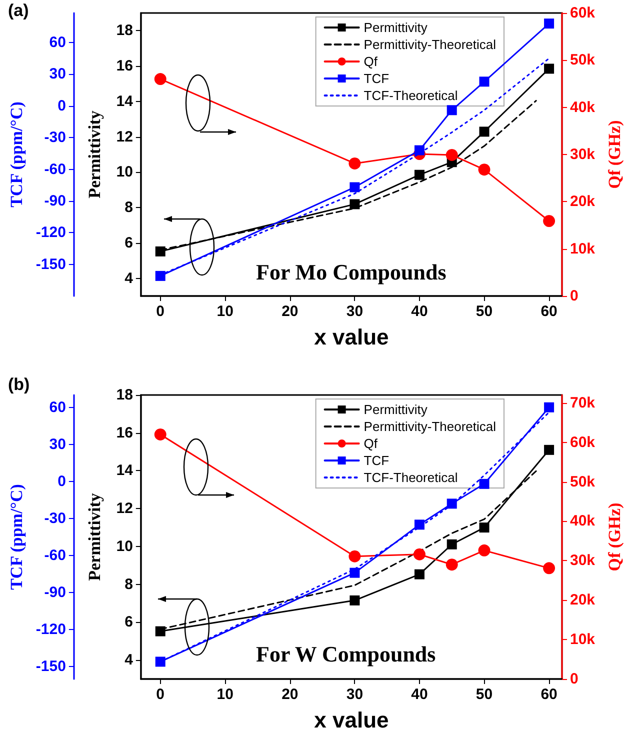 Image resolution: width=636 pixels, height=737 pixels. Describe the element at coordinates (371, 443) in the screenshot. I see `legend-label: Qf` at that location.